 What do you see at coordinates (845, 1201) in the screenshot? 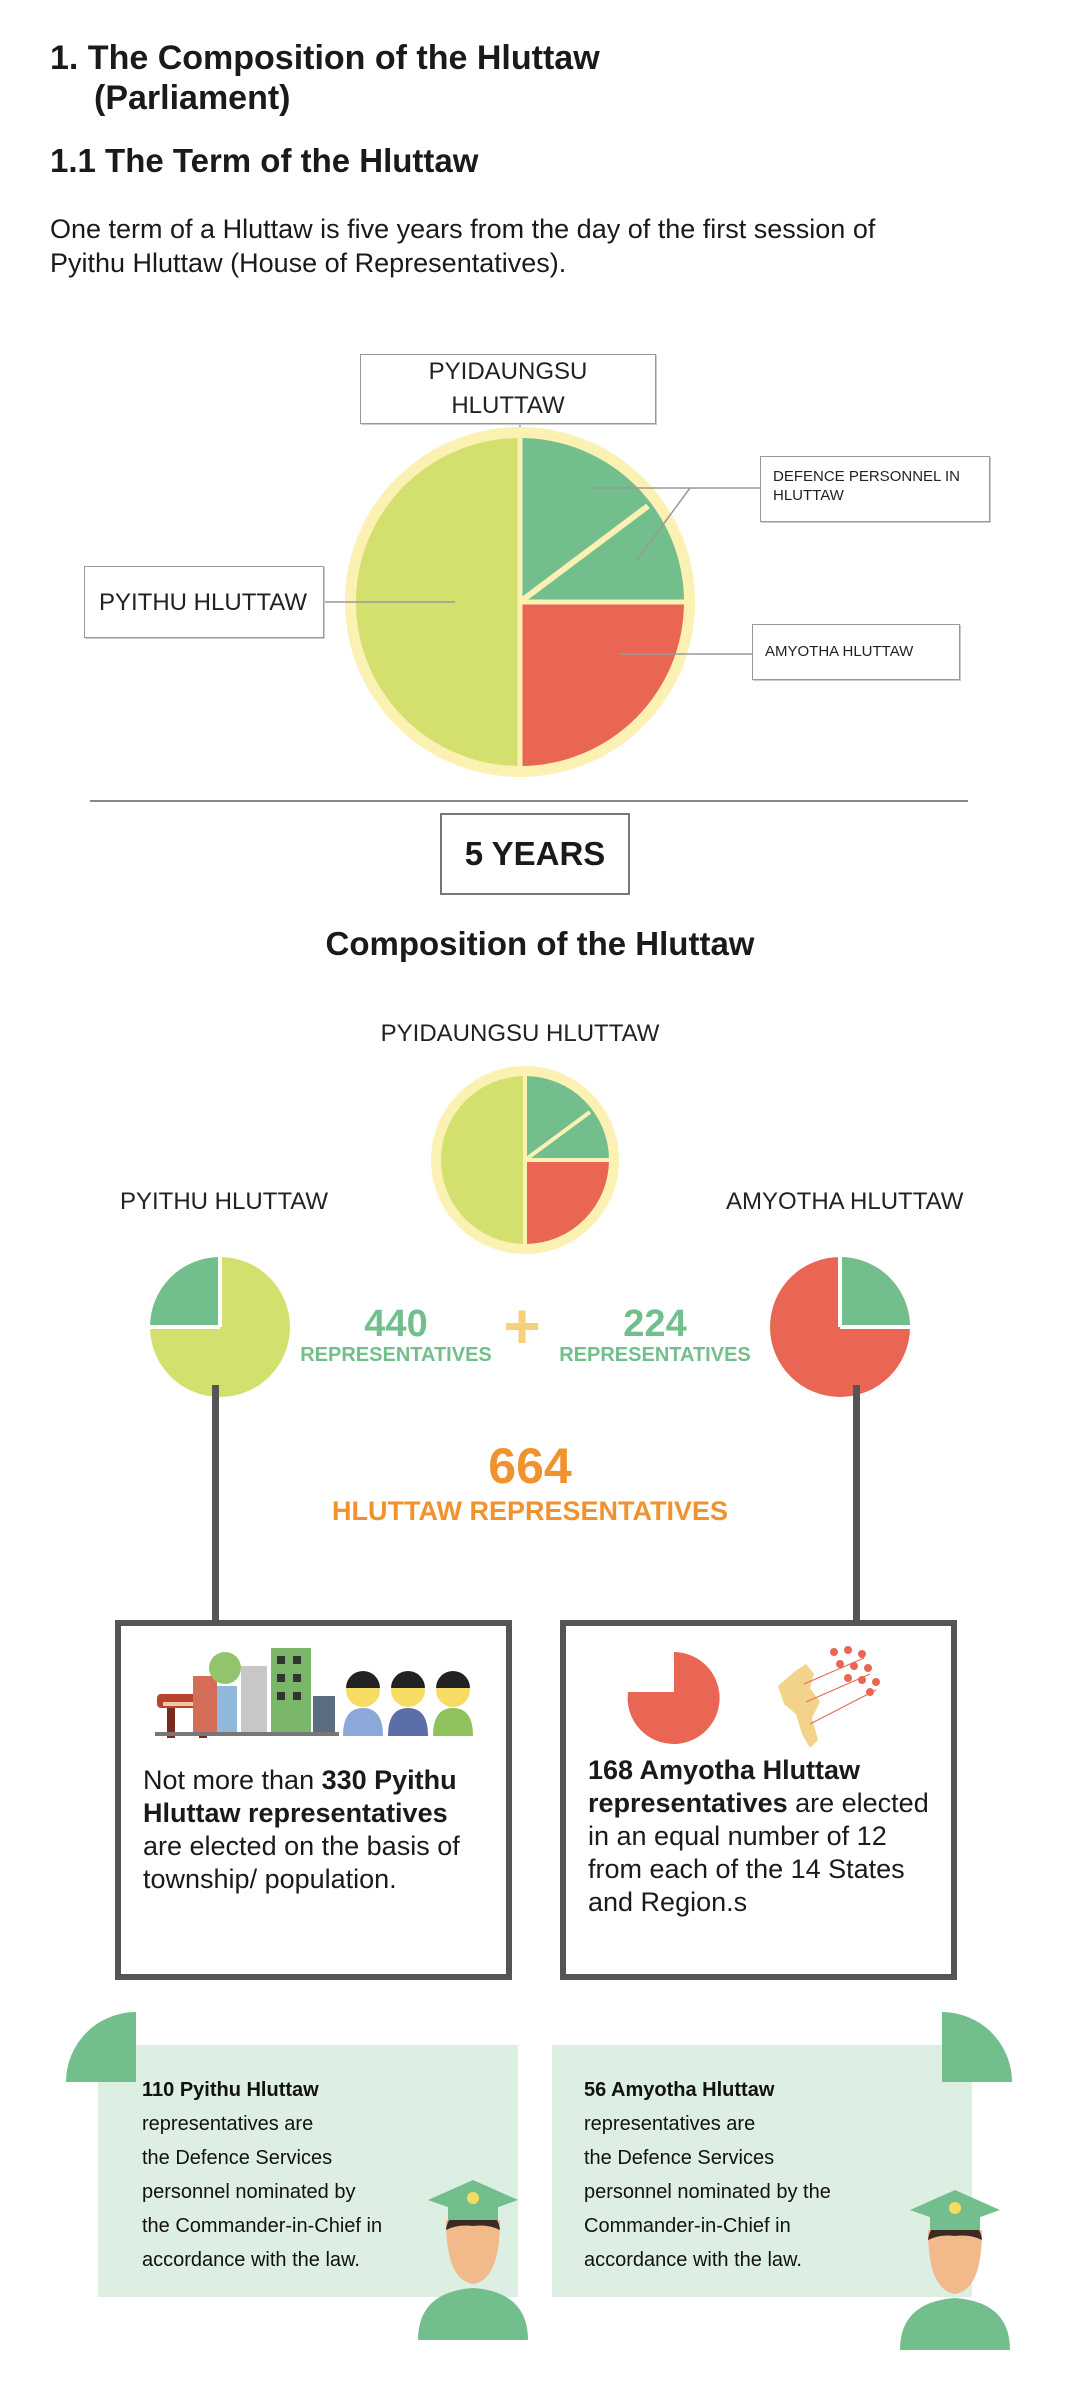
I see `composition-amyotha-label: AMYOTHA HLUTTAW` at bounding box center [845, 1201].